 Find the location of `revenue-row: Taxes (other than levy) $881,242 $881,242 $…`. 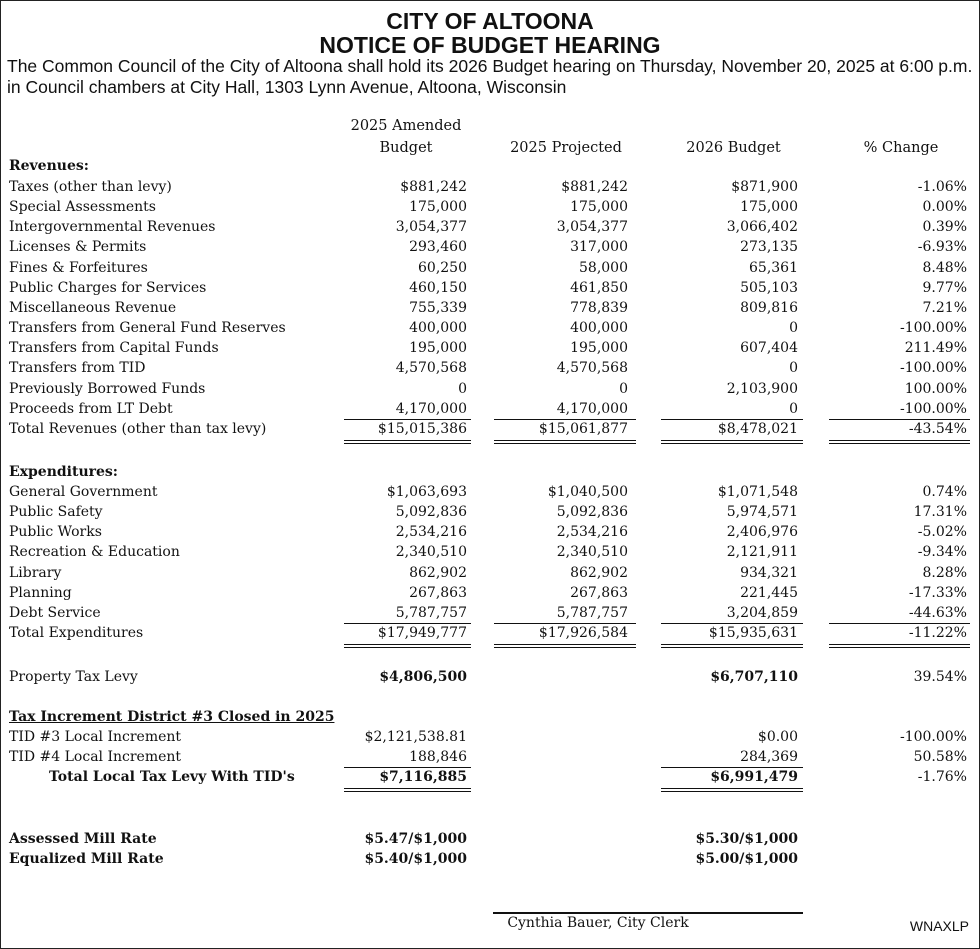

revenue-row: Taxes (other than levy) $881,242 $881,242 $… is located at coordinates (490, 187).